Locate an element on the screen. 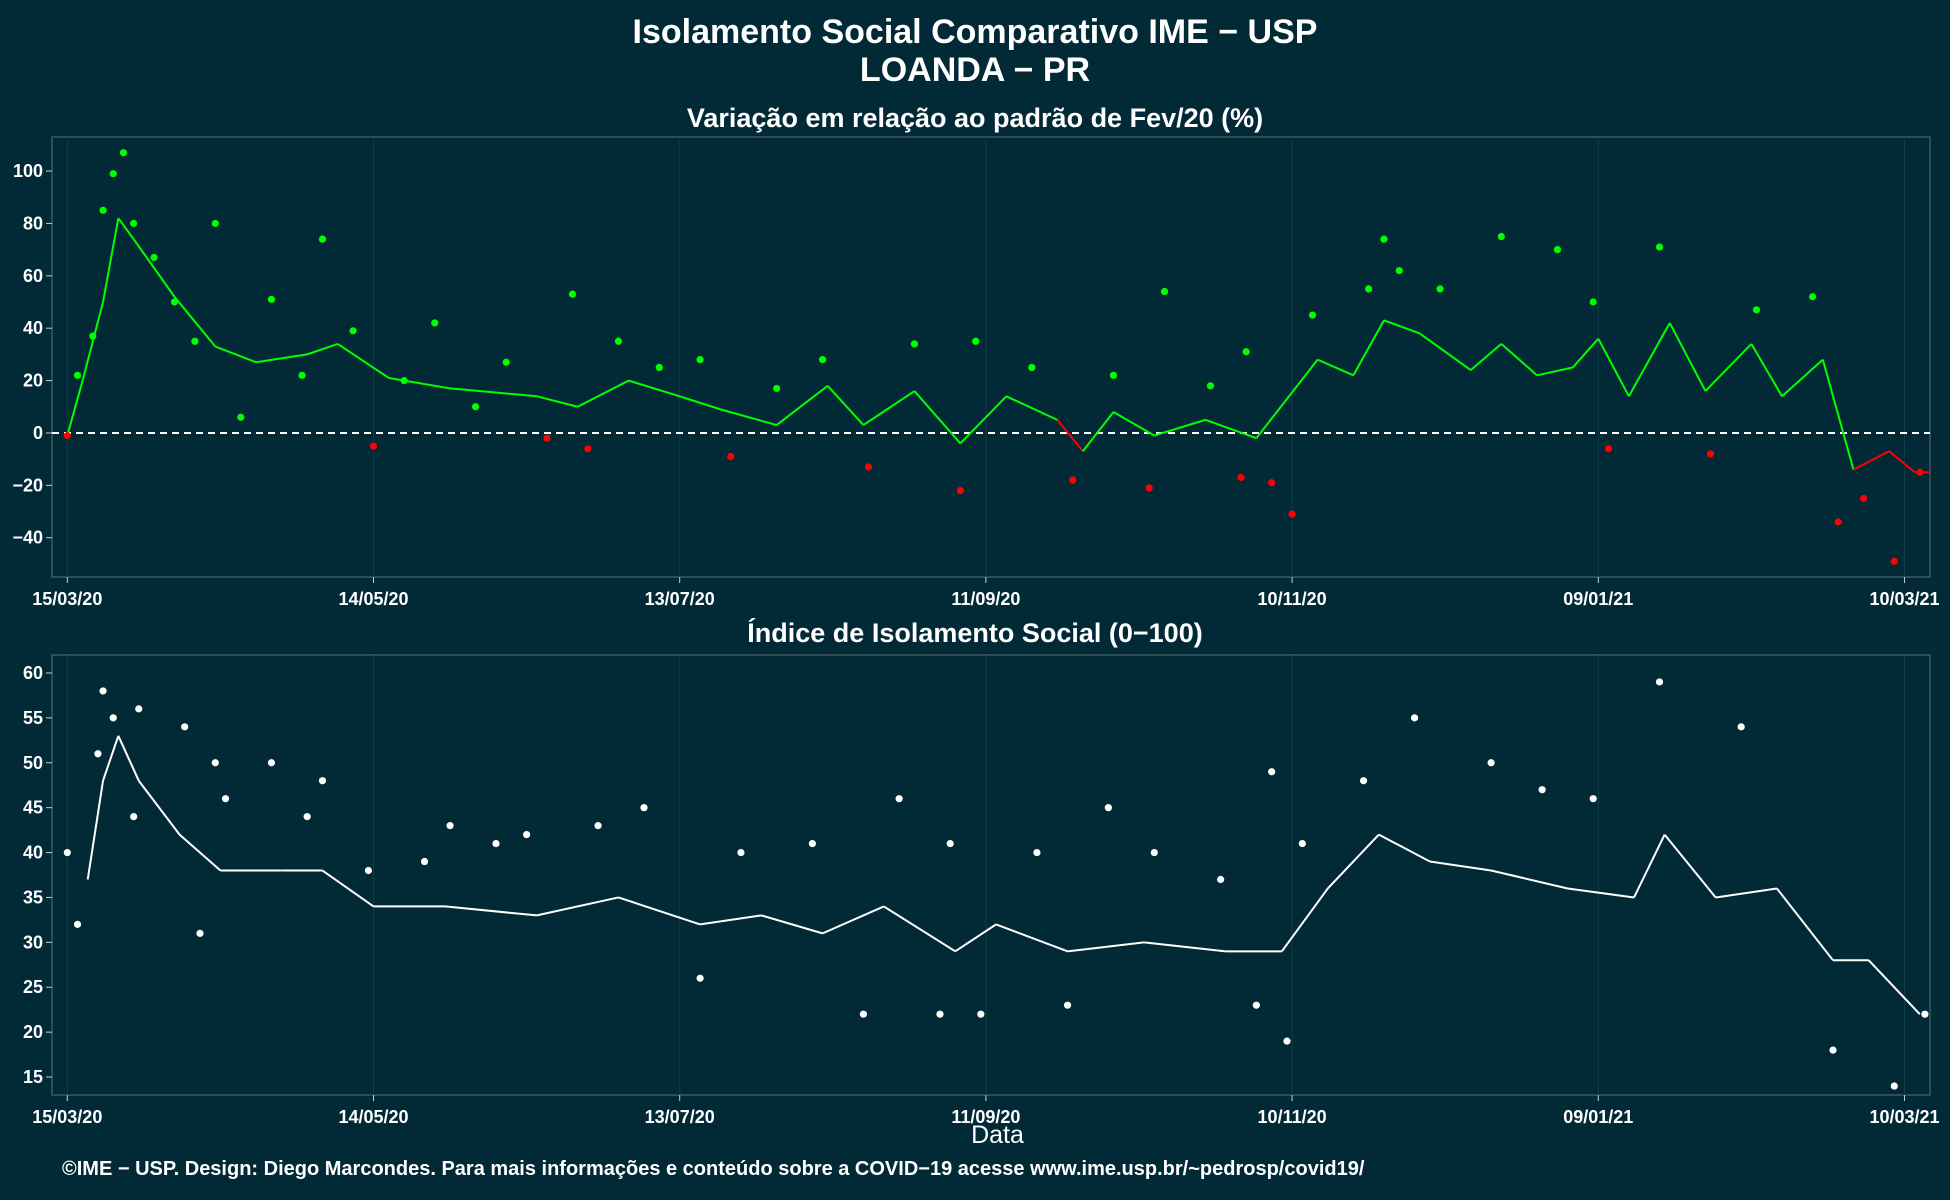 The image size is (1950, 1200). y-tick-label: 55 is located at coordinates (33, 718).